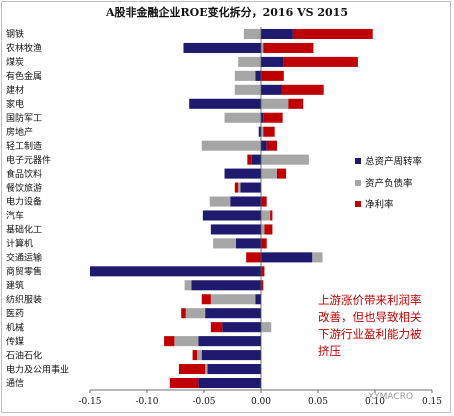  What do you see at coordinates (15, 104) in the screenshot?
I see `category-label: 家电` at bounding box center [15, 104].